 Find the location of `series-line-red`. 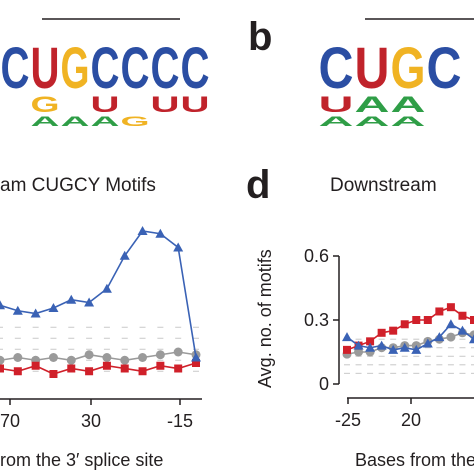

series-line-red is located at coordinates (410, 328).